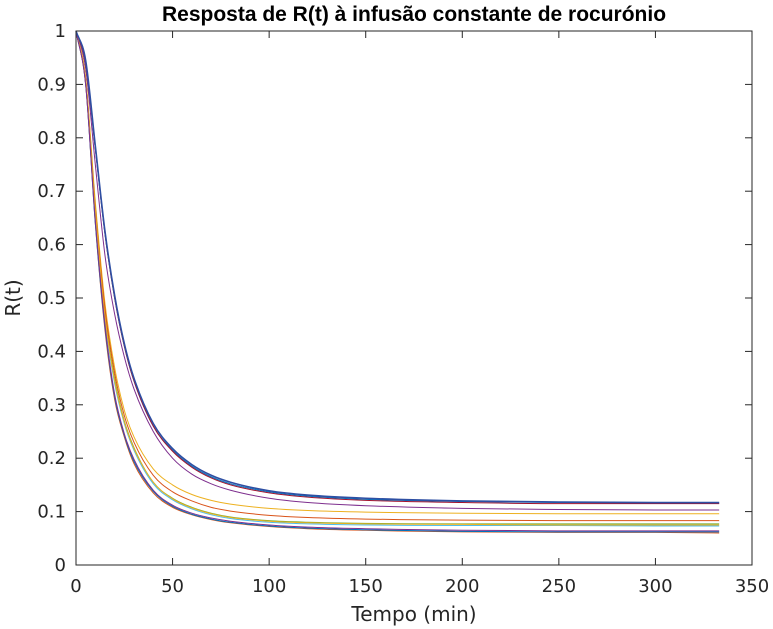 The width and height of the screenshot is (773, 629). What do you see at coordinates (51, 298) in the screenshot?
I see `y-tick-label: 0.5` at bounding box center [51, 298].